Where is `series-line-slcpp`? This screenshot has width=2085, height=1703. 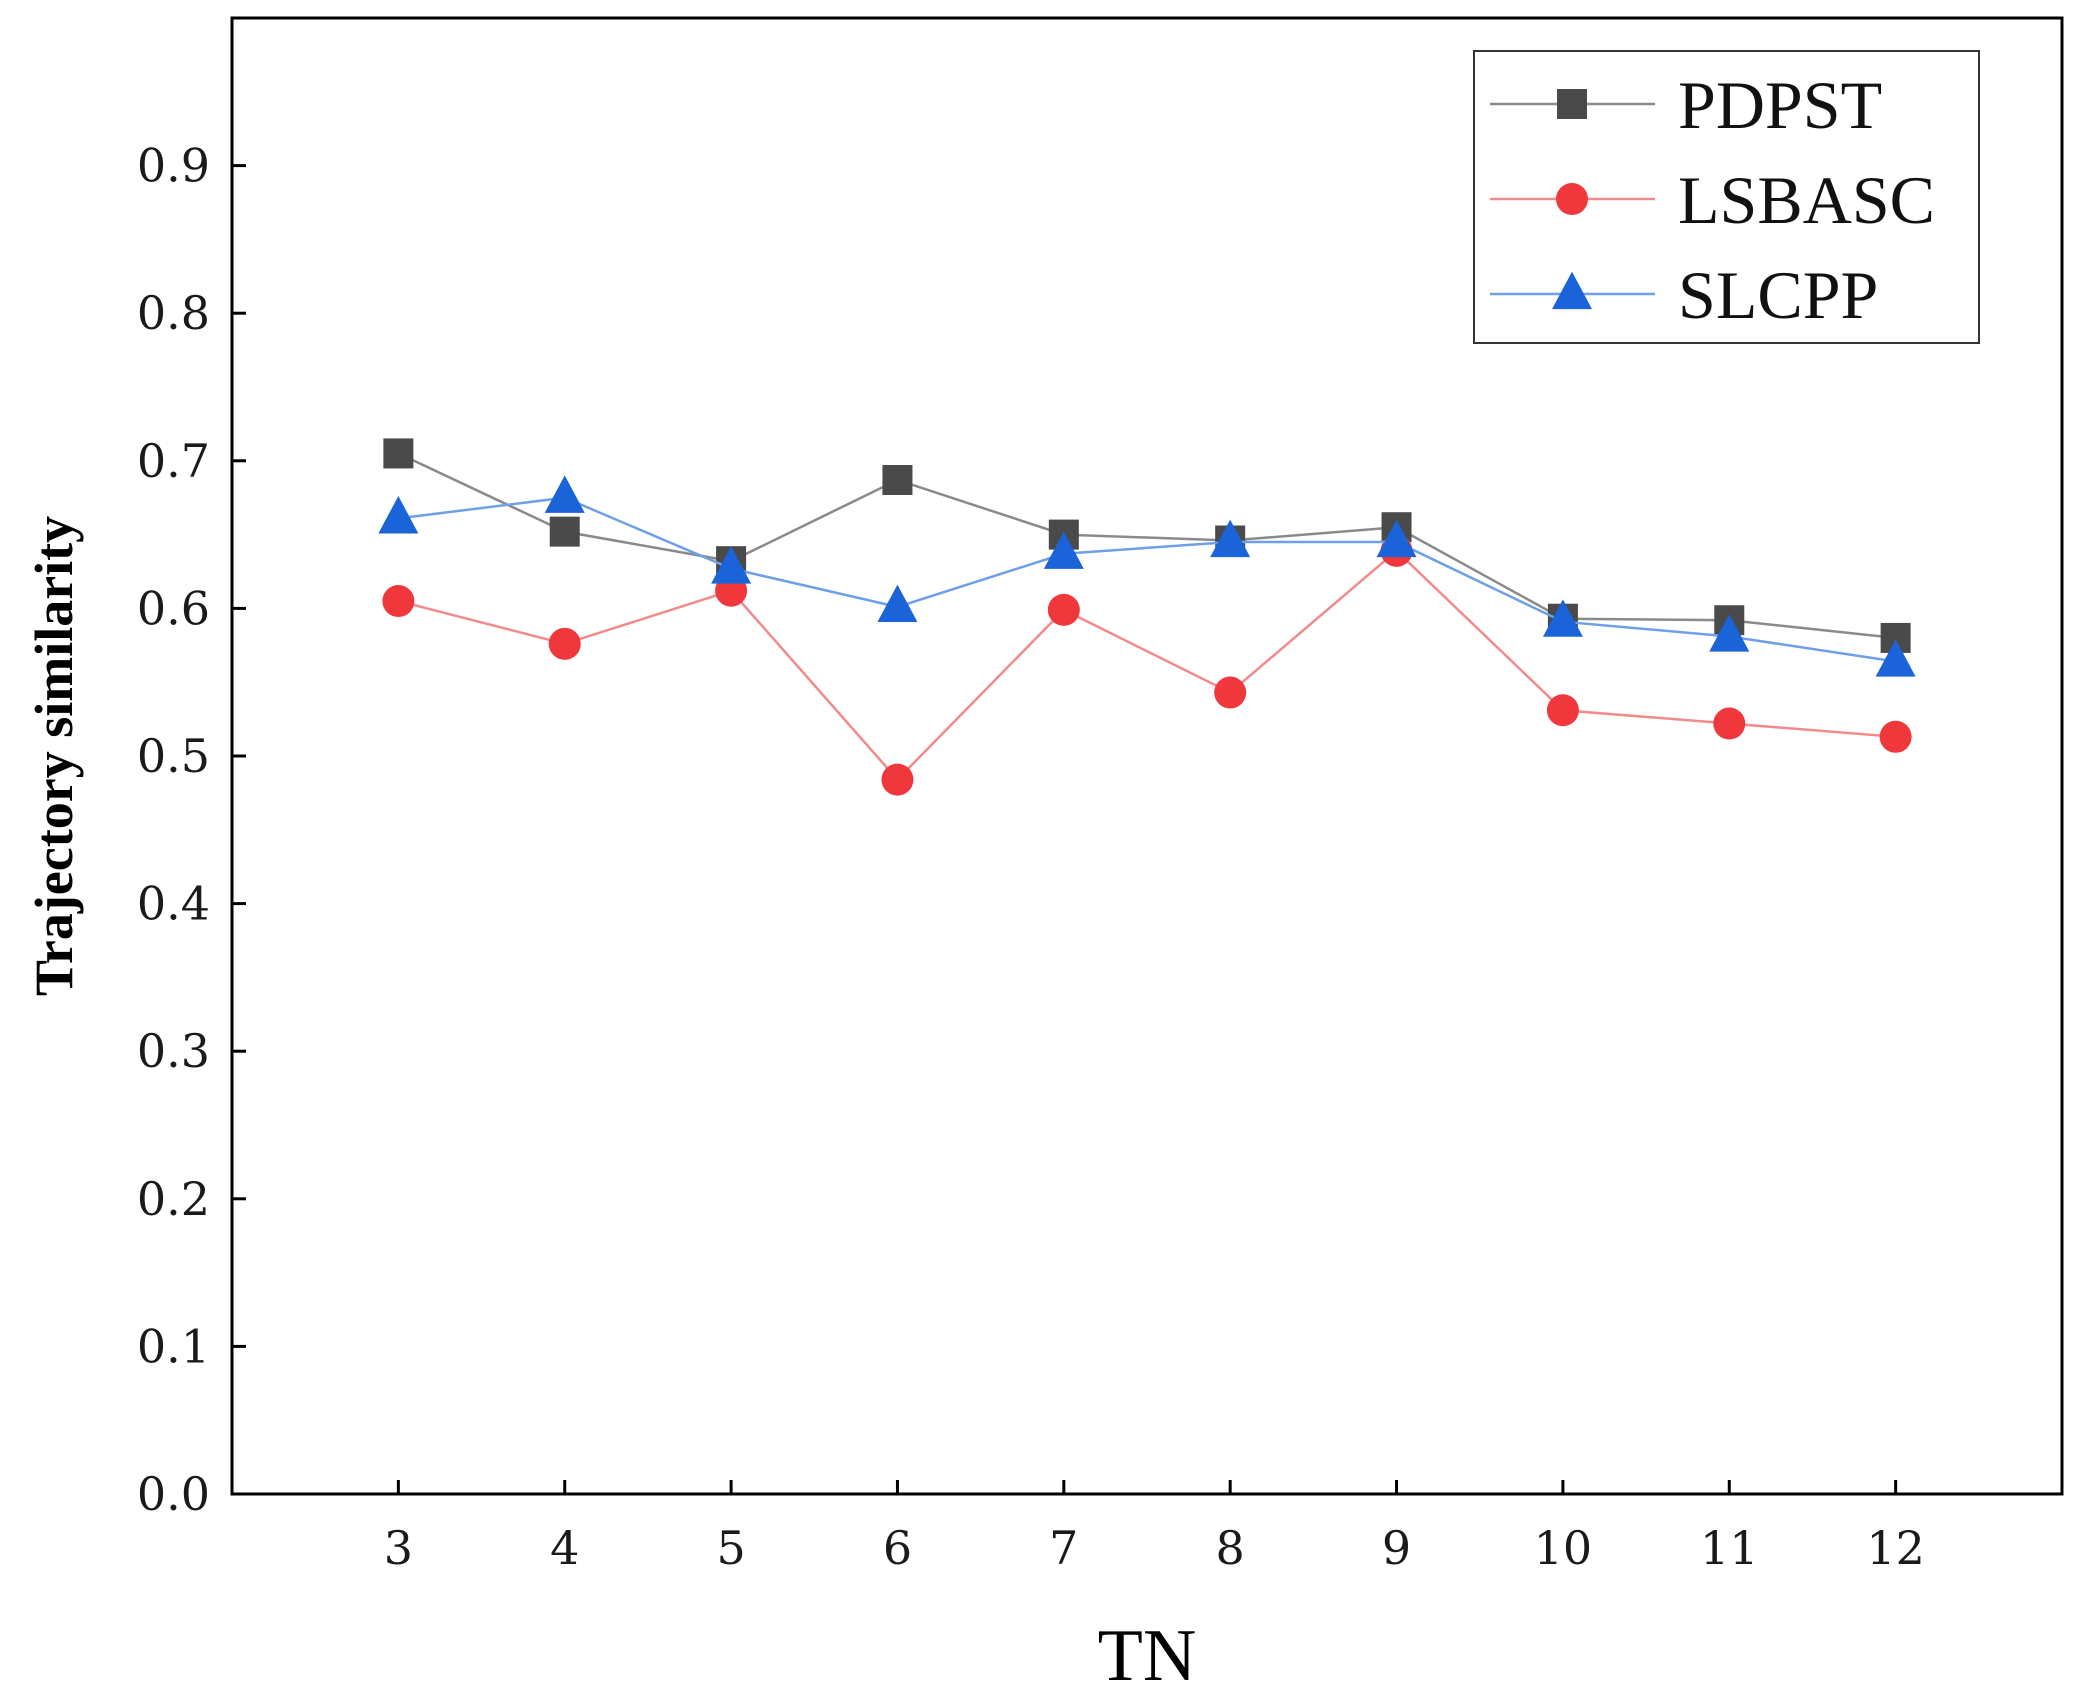
series-line-slcpp is located at coordinates (1147, 579).